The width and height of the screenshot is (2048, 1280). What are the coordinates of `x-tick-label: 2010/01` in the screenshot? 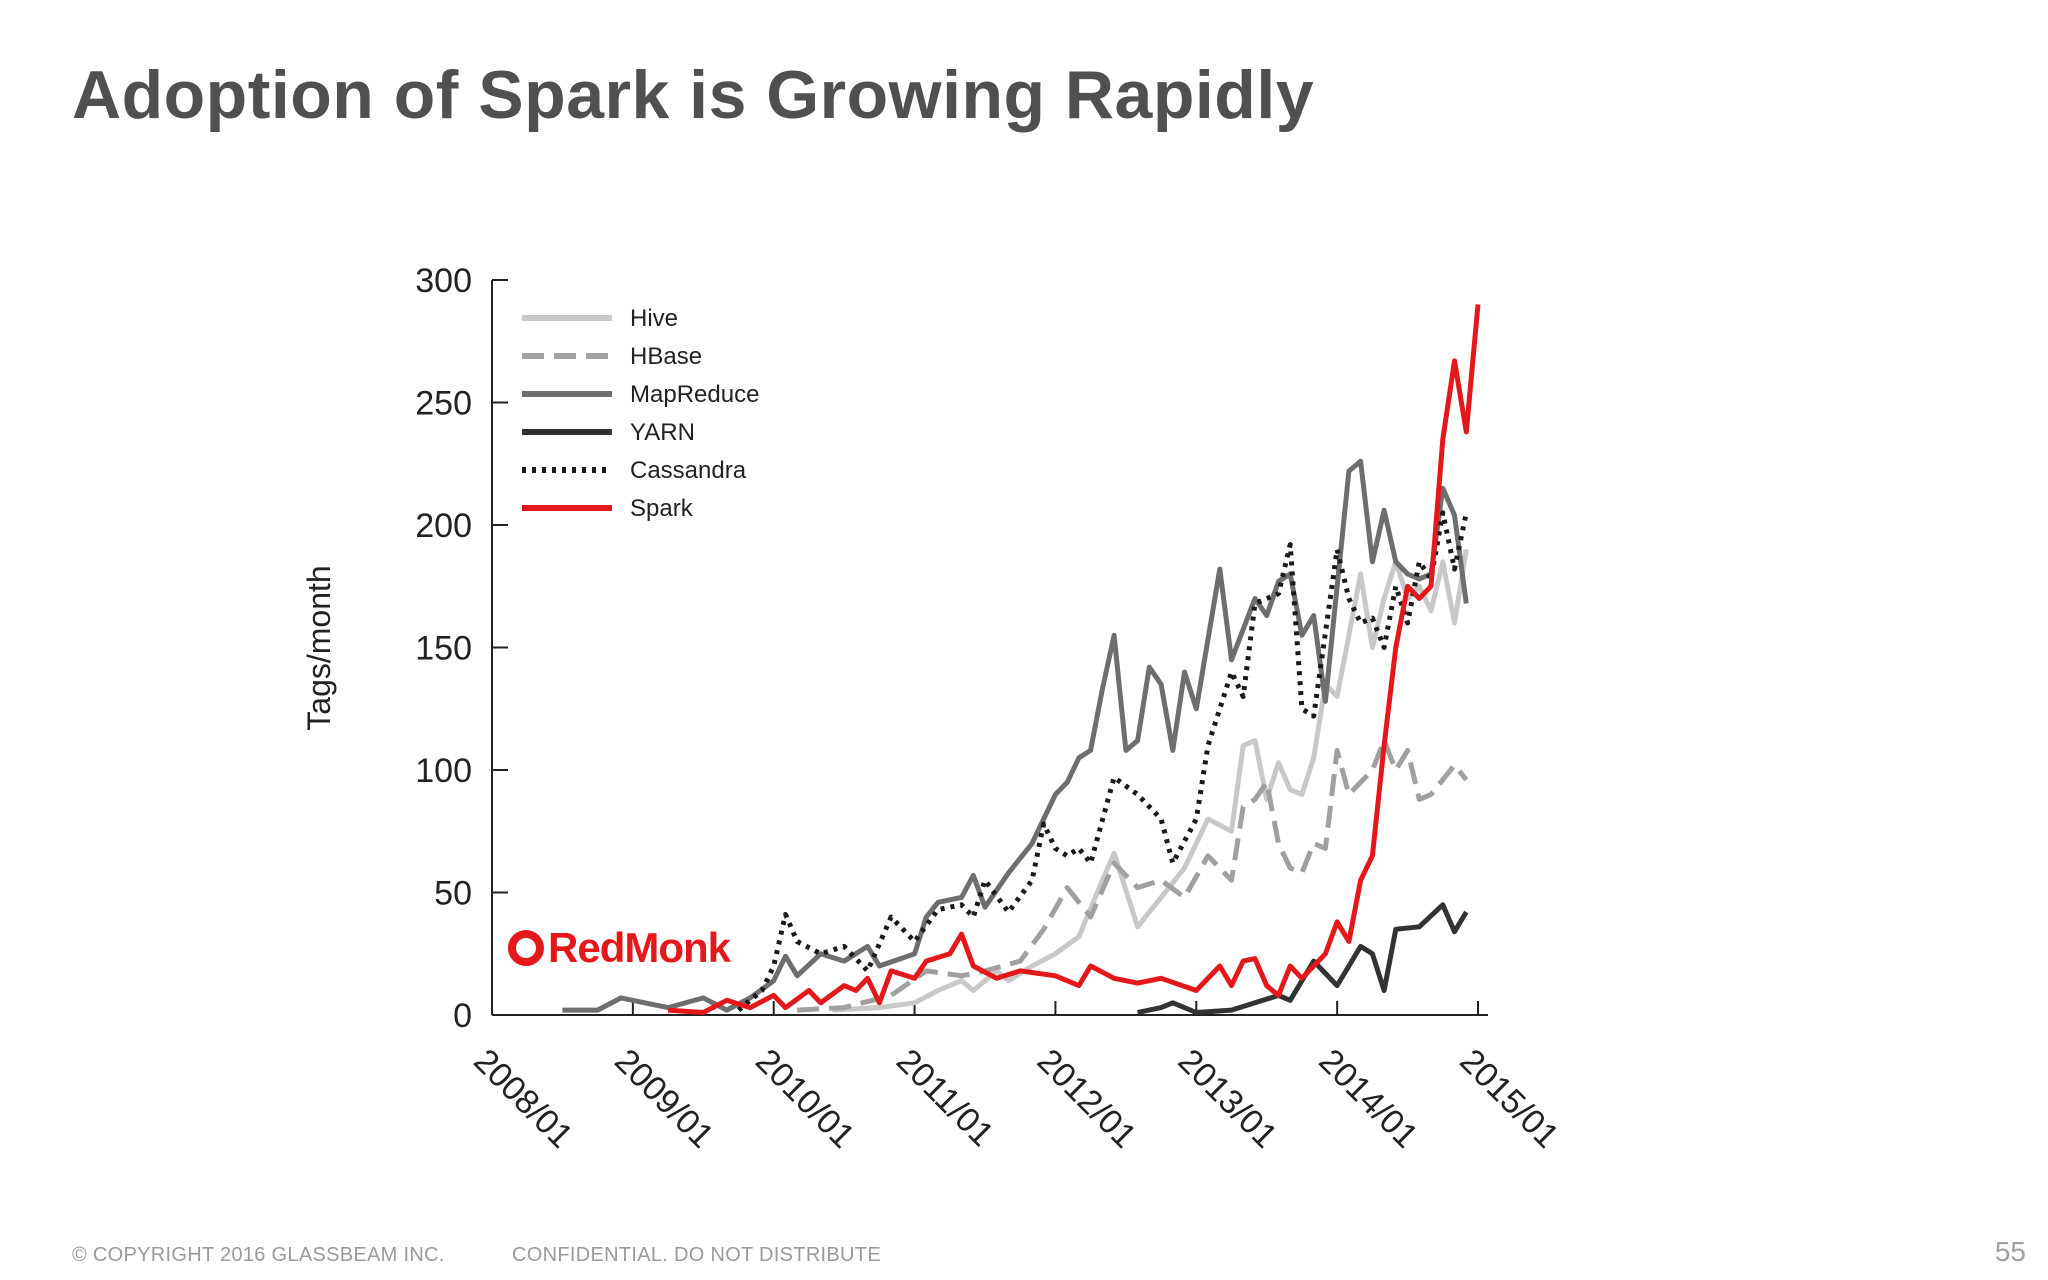 It's located at (805, 1099).